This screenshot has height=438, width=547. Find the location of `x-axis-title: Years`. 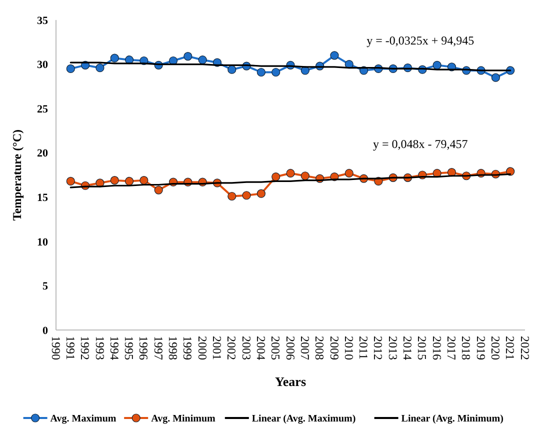

x-axis-title: Years is located at coordinates (290, 381).